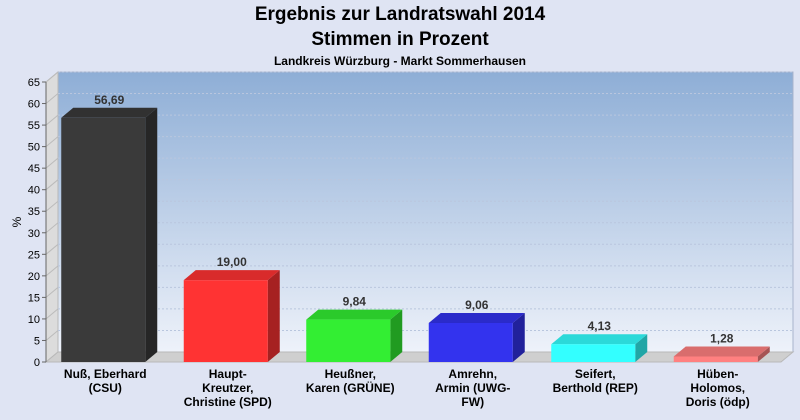 The image size is (800, 420). Describe the element at coordinates (34, 298) in the screenshot. I see `y-tick-label: 15` at that location.